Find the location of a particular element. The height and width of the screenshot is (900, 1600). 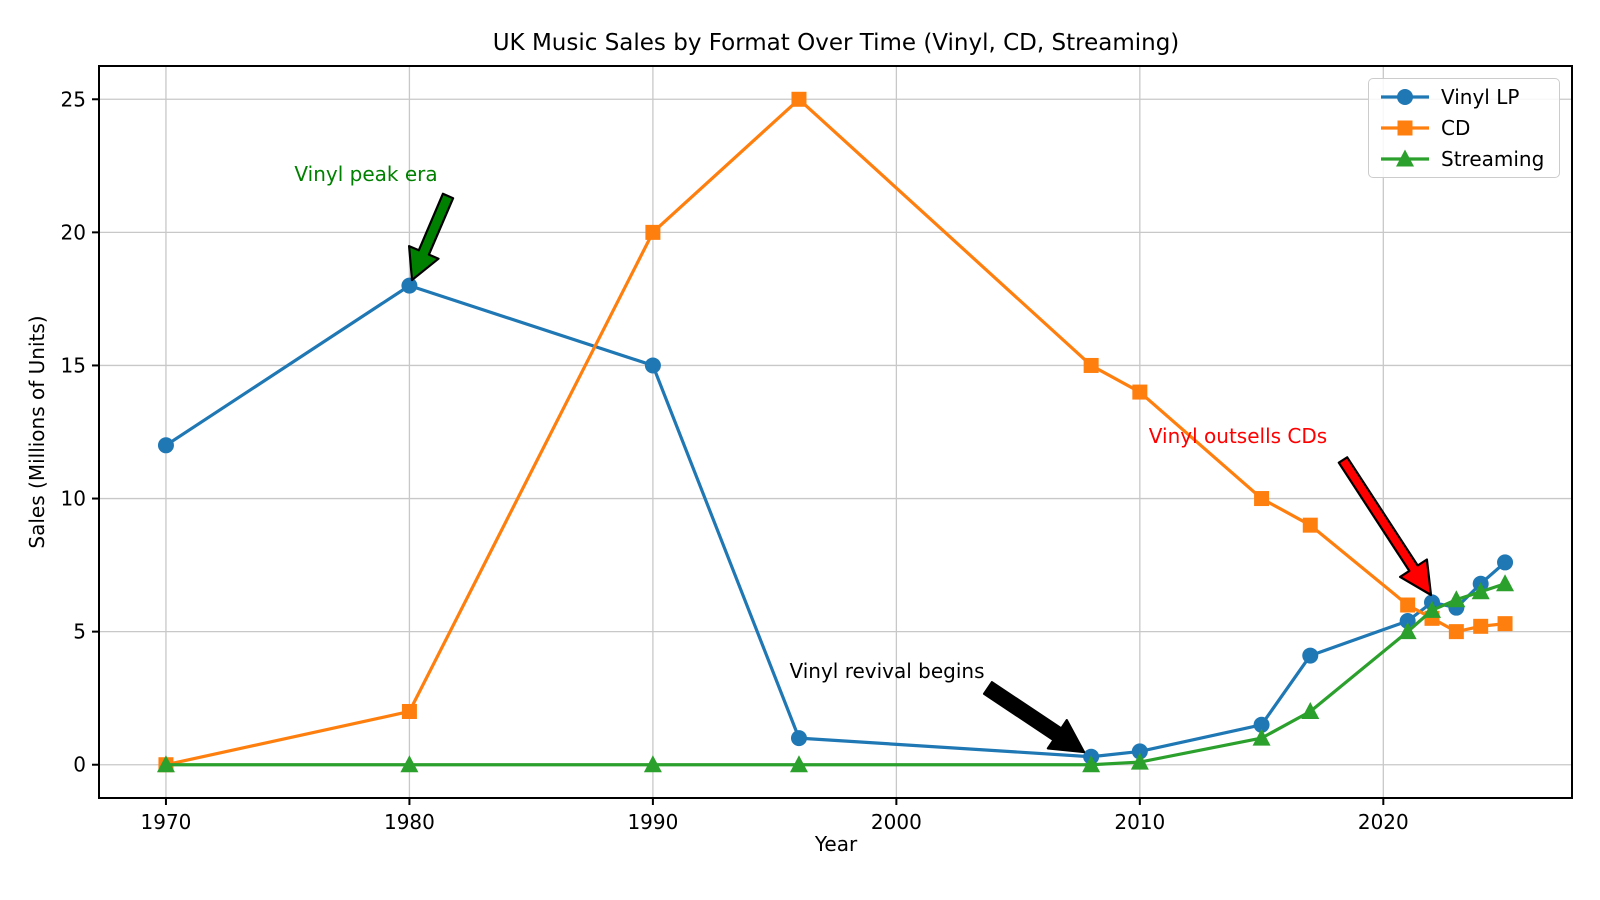

legend-sample-vinyl-lp is located at coordinates (1405, 97).